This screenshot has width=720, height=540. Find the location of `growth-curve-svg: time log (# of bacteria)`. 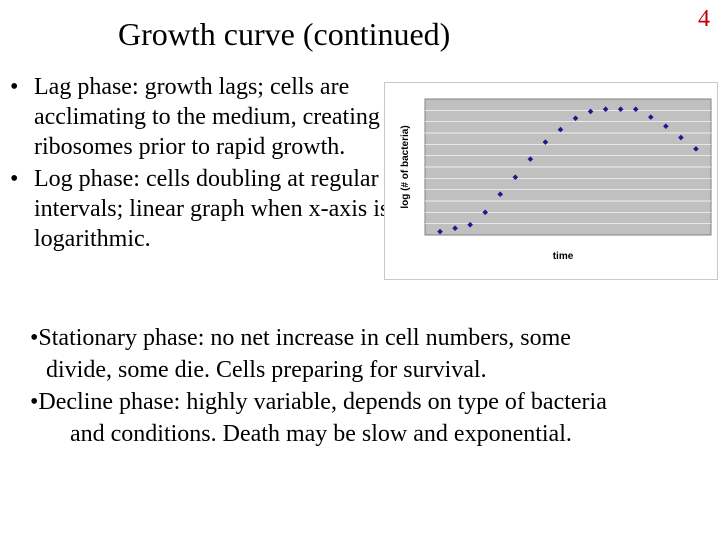

growth-curve-svg: time log (# of bacteria) is located at coordinates (556, 180).